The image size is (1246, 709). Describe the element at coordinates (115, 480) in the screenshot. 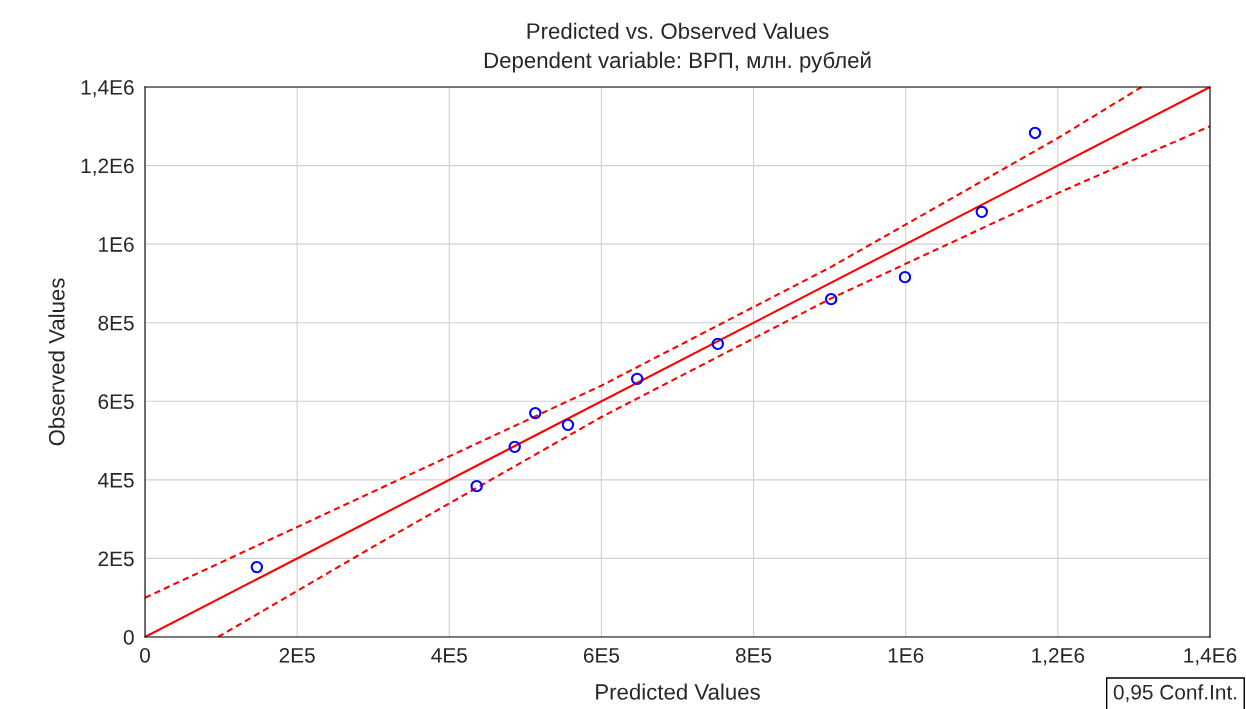

I see `y-tick-label: 4E5` at that location.